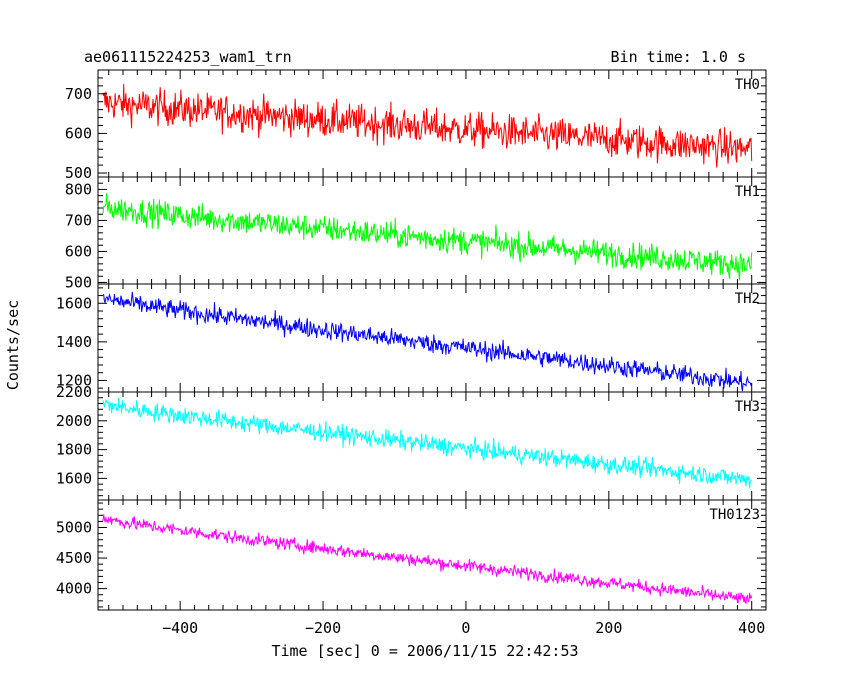  Describe the element at coordinates (747, 407) in the screenshot. I see `panel-label: TH3` at that location.